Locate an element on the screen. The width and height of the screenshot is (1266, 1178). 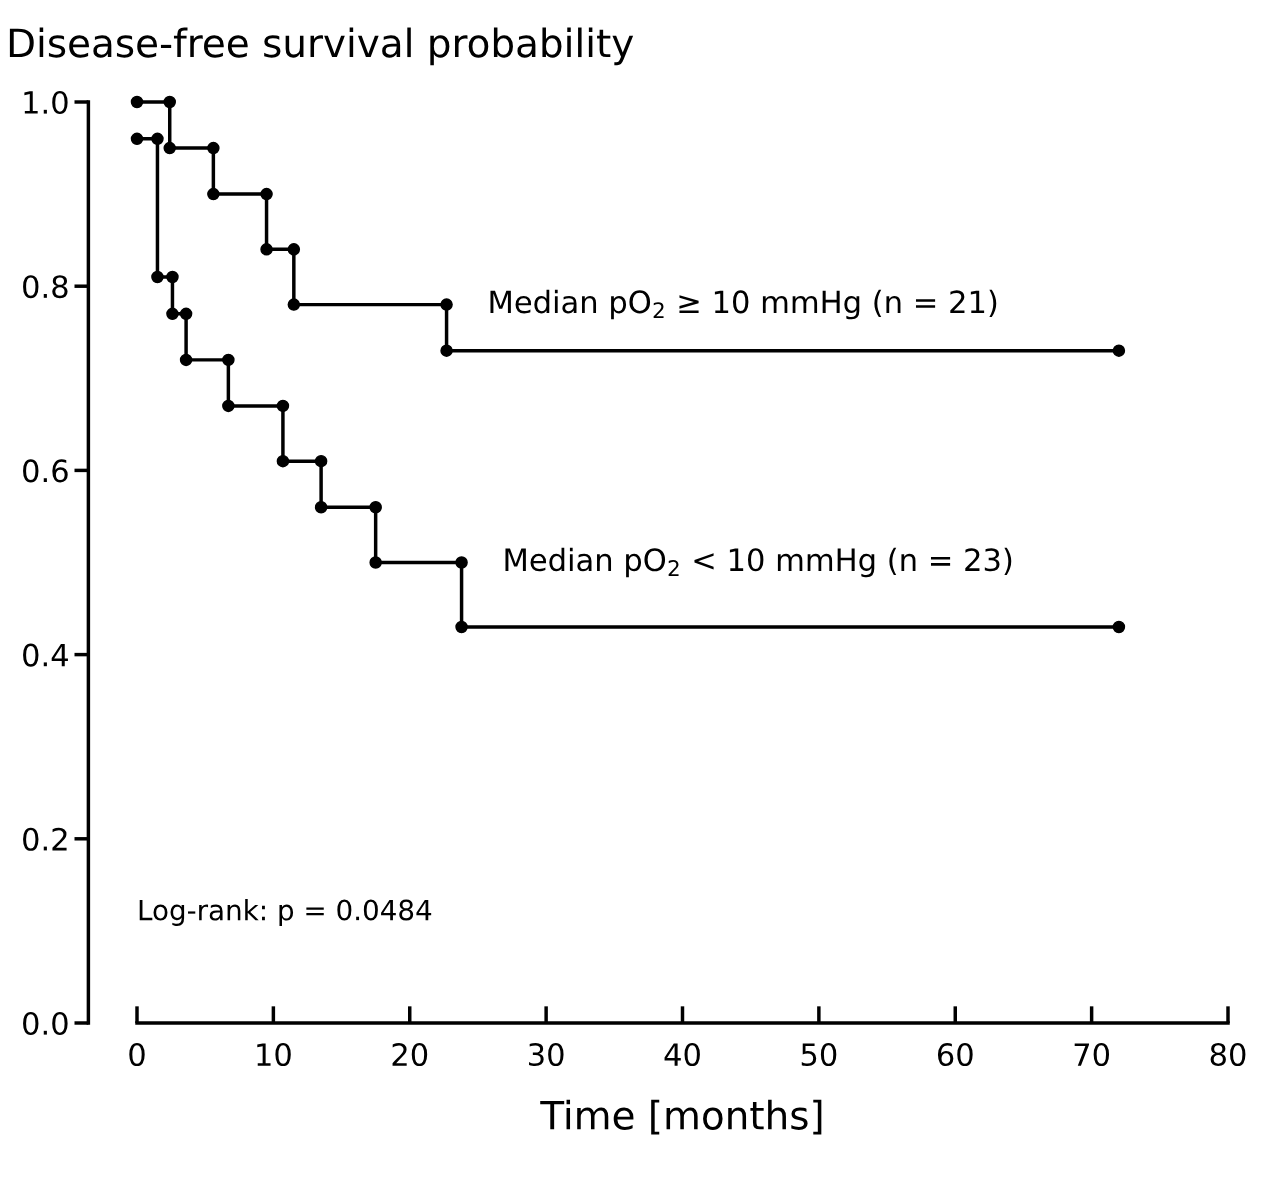
y-axis-title: Disease-free survival probability is located at coordinates (321, 46).